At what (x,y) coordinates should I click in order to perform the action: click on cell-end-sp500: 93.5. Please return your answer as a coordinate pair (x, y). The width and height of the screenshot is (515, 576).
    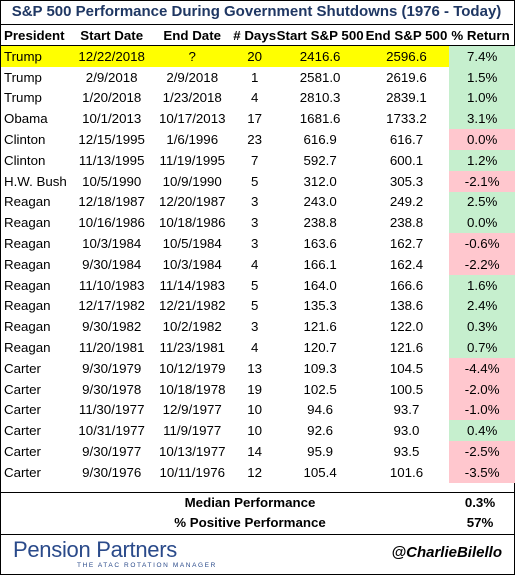
    Looking at the image, I should click on (406, 452).